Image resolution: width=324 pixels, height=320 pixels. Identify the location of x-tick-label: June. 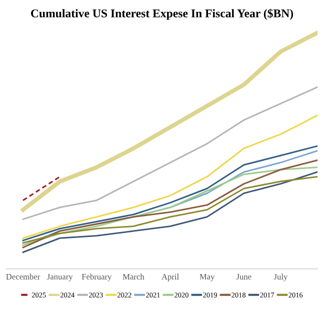
(244, 277).